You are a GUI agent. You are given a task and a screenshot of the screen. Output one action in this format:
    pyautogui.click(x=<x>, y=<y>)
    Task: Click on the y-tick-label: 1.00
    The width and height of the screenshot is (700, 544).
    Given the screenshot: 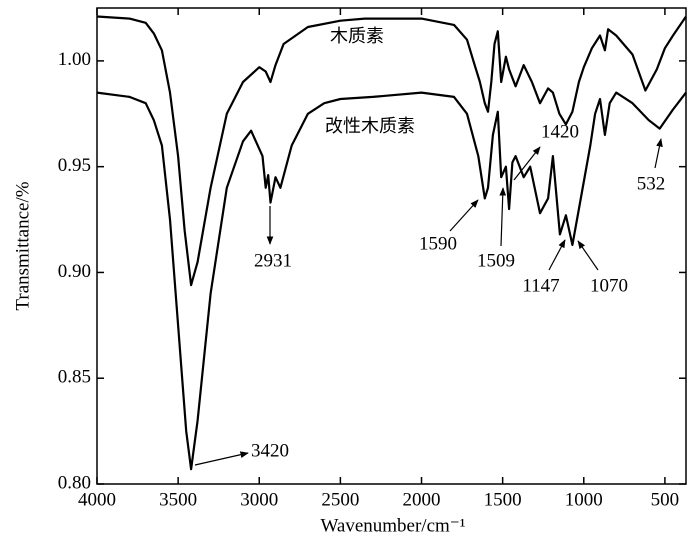 What is the action you would take?
    pyautogui.click(x=74, y=59)
    